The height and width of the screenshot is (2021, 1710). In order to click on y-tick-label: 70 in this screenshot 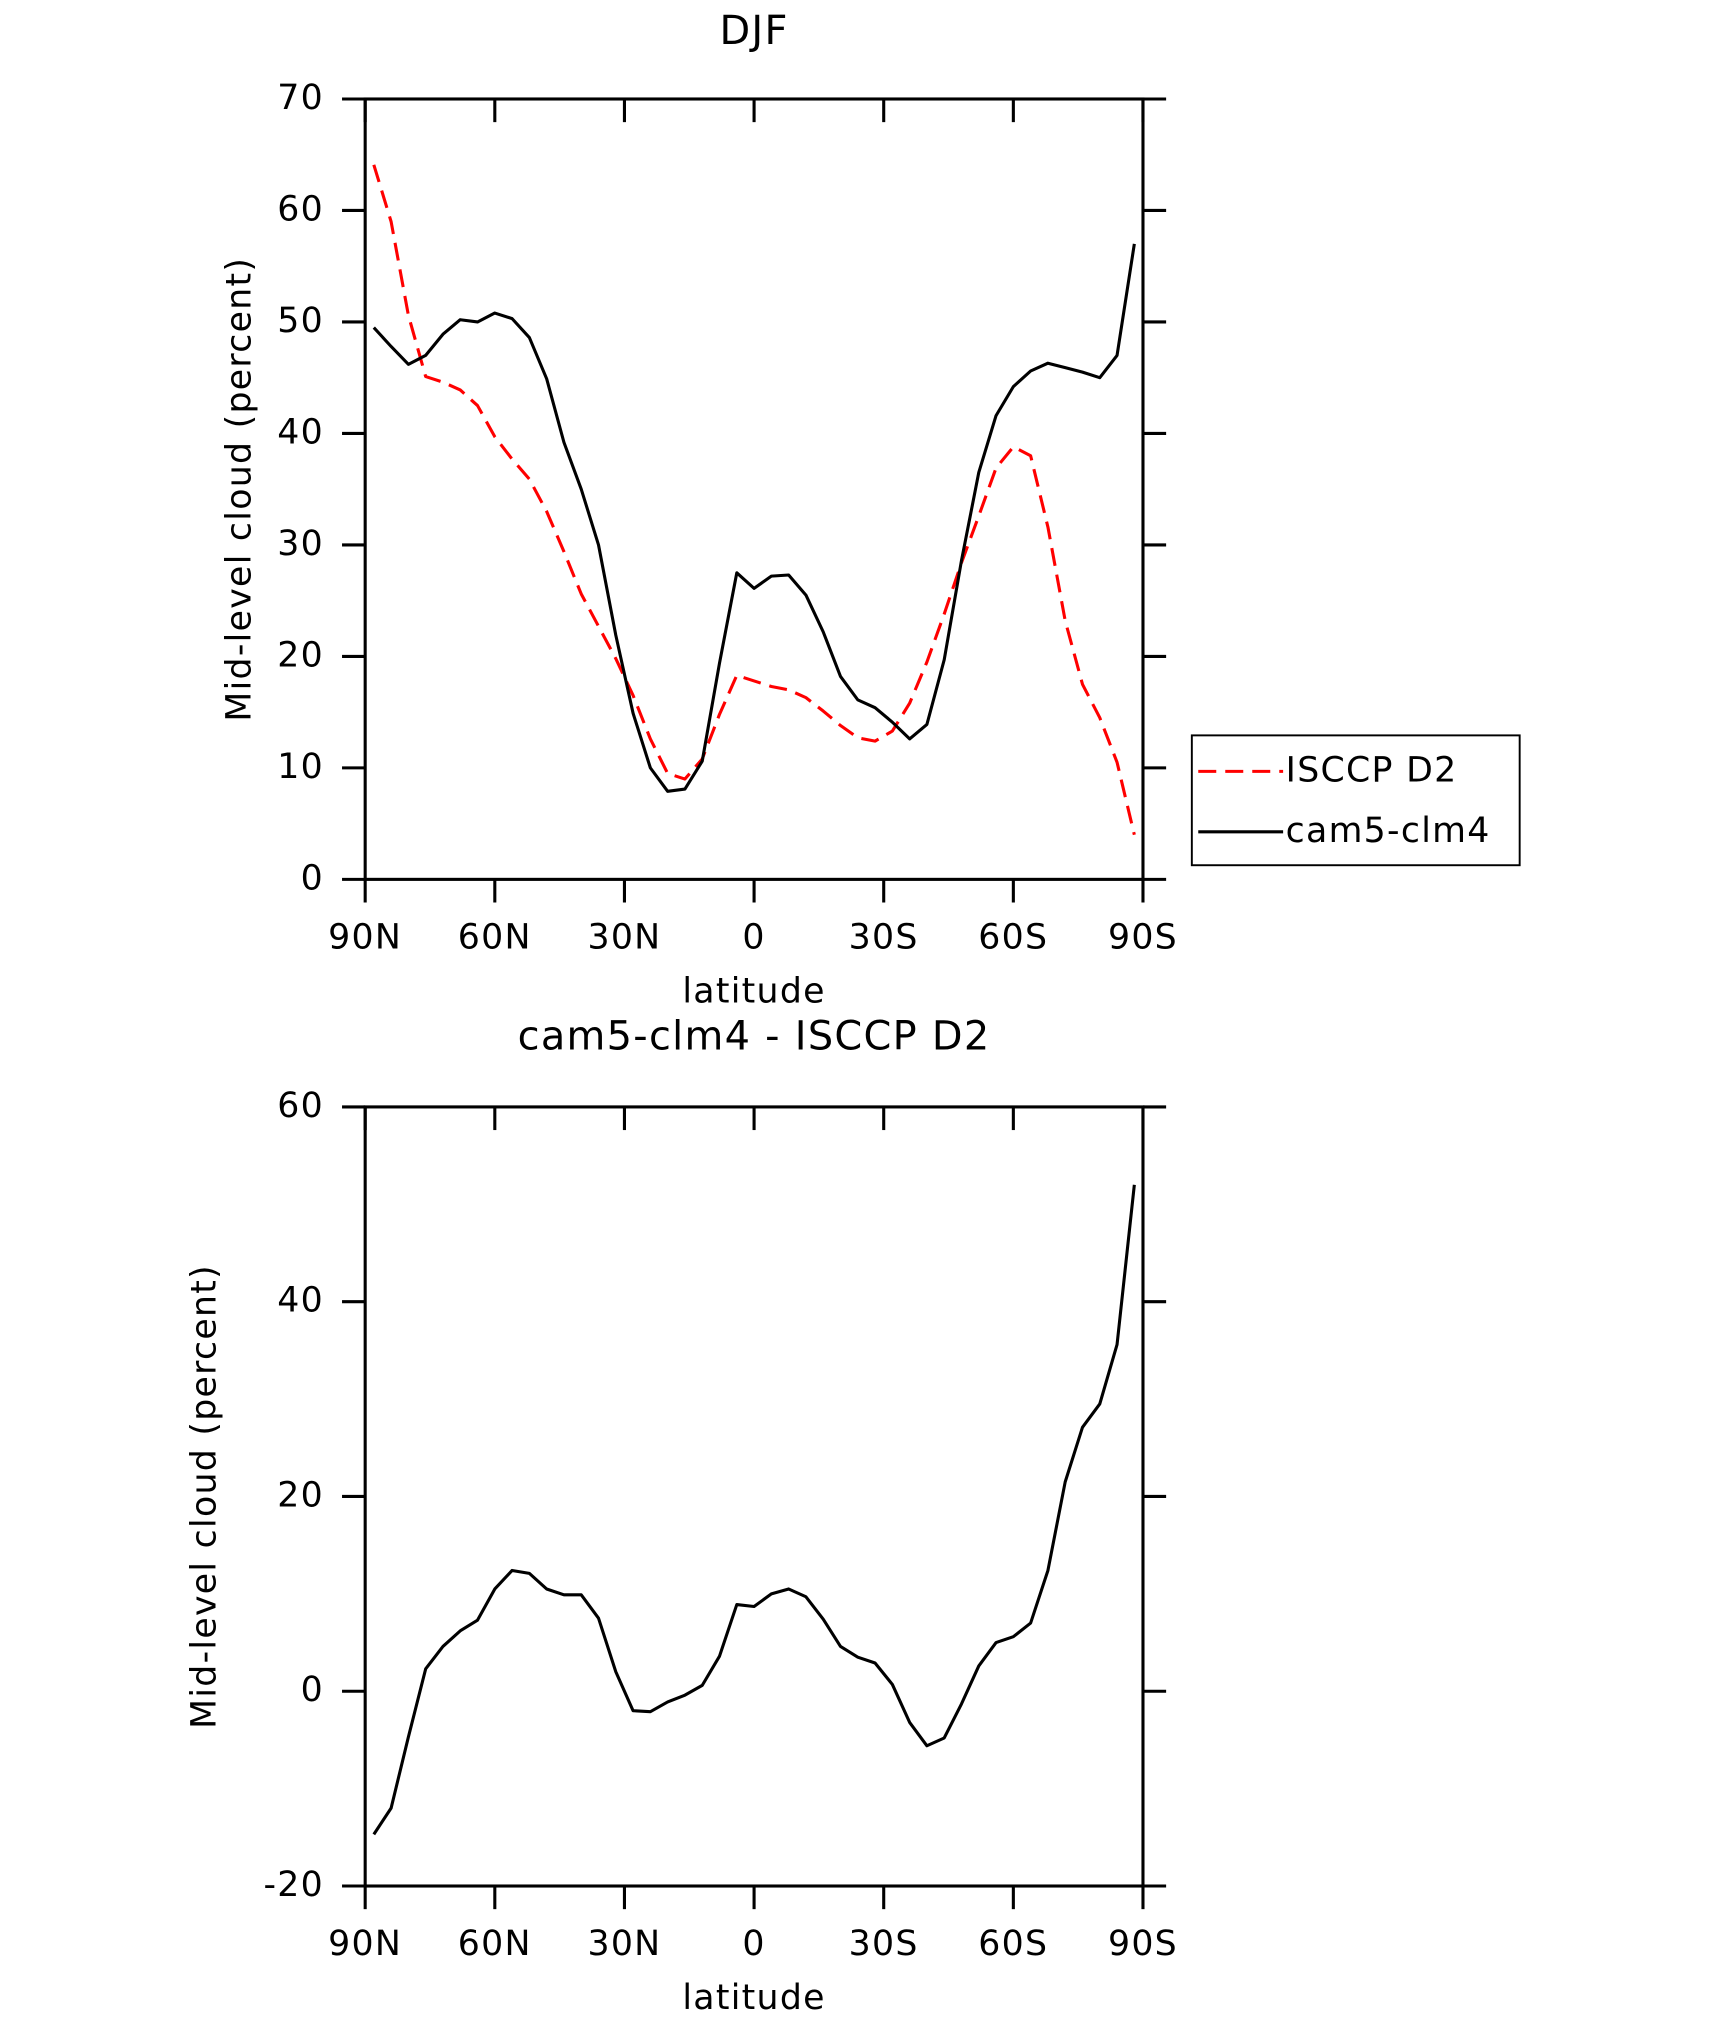, I will do `click(300, 98)`.